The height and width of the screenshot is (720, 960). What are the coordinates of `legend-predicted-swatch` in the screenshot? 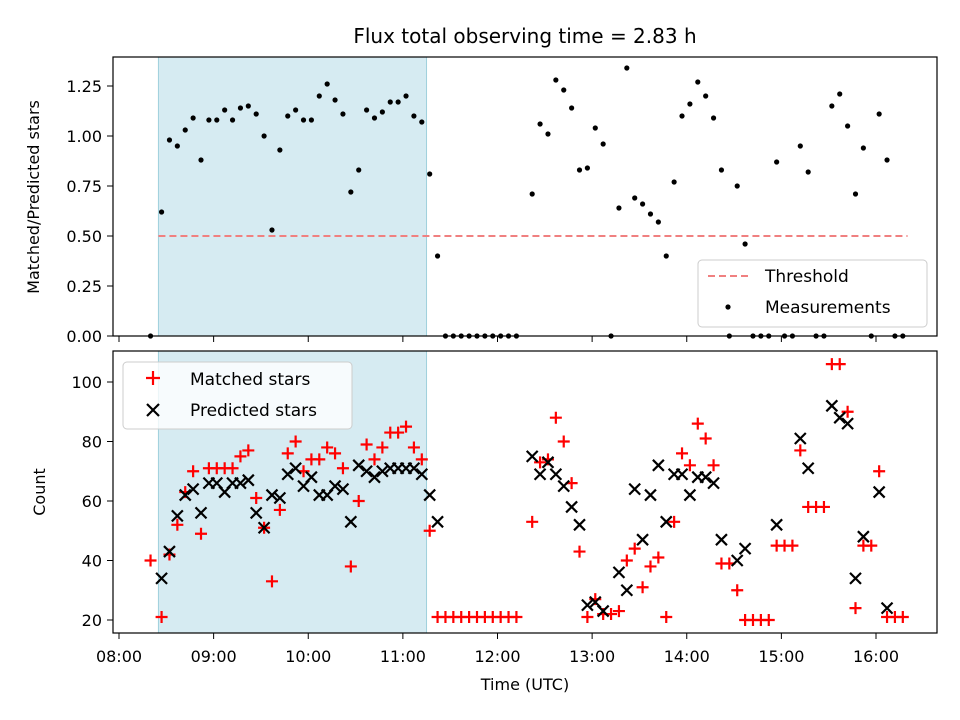 It's located at (153, 410).